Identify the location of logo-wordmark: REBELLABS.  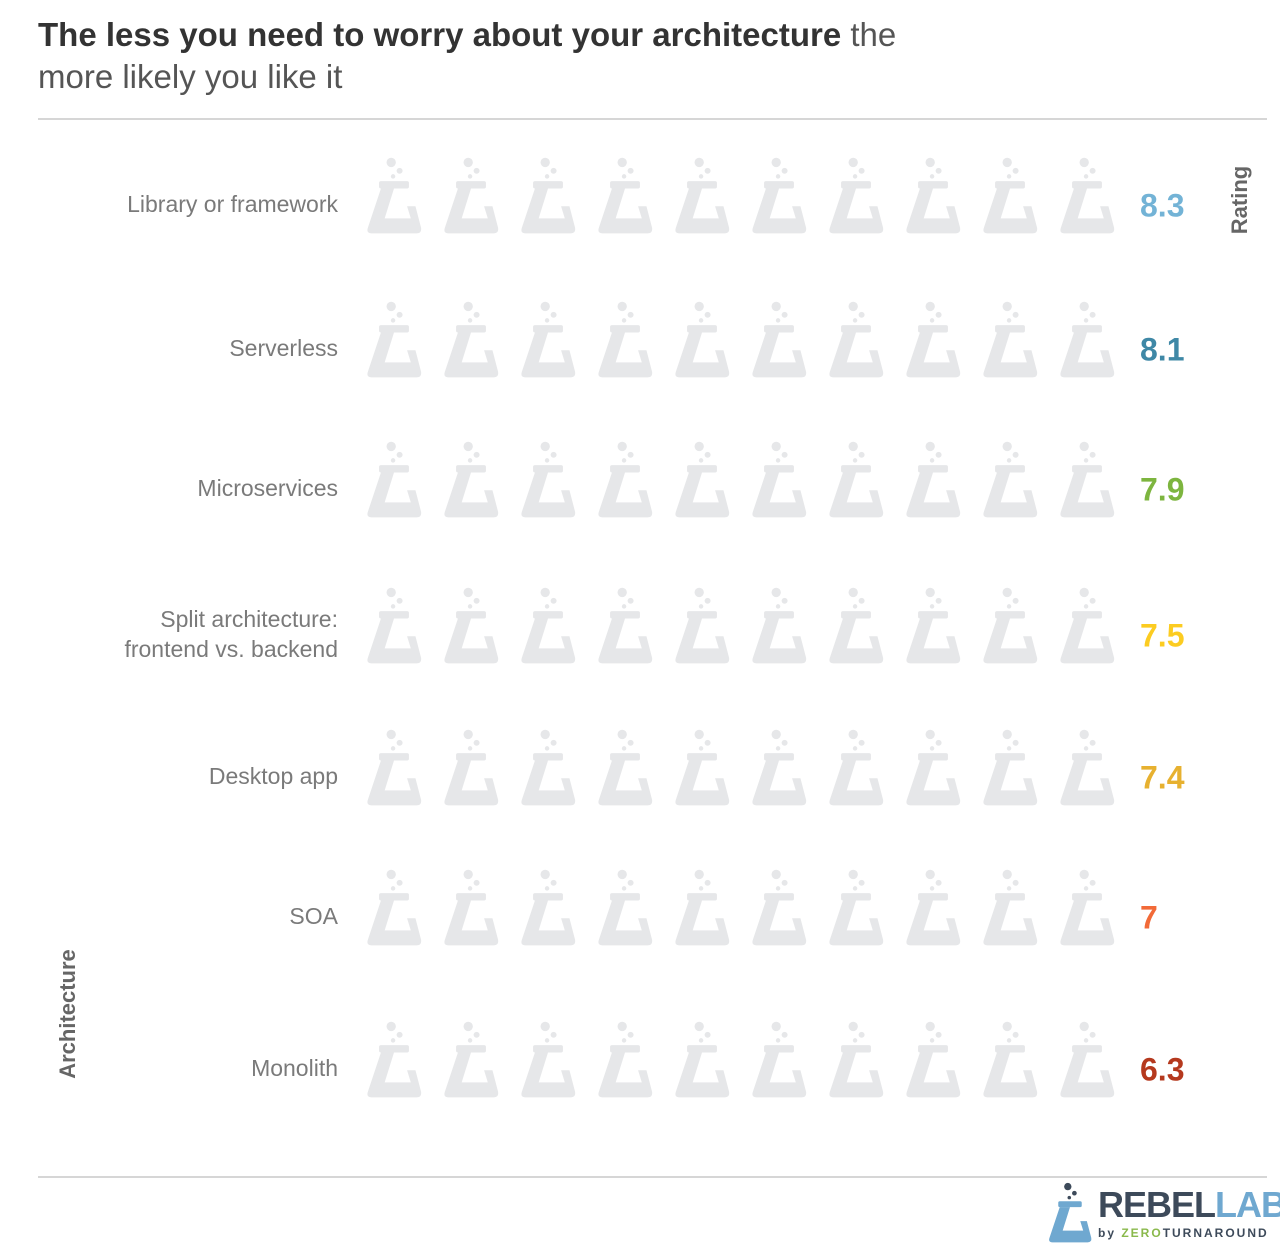
(1189, 1204).